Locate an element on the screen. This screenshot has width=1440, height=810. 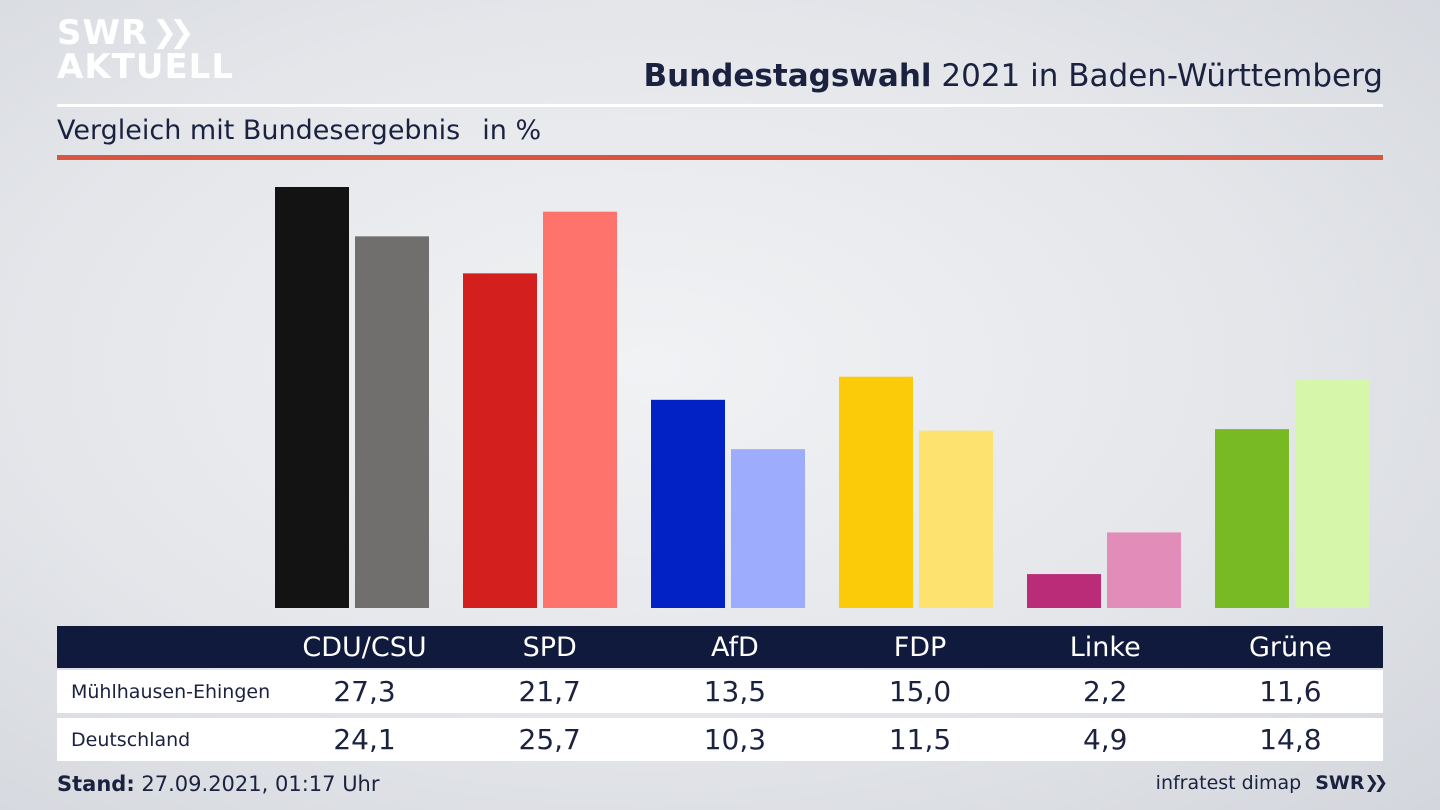
column-header: AfD is located at coordinates (734, 647).